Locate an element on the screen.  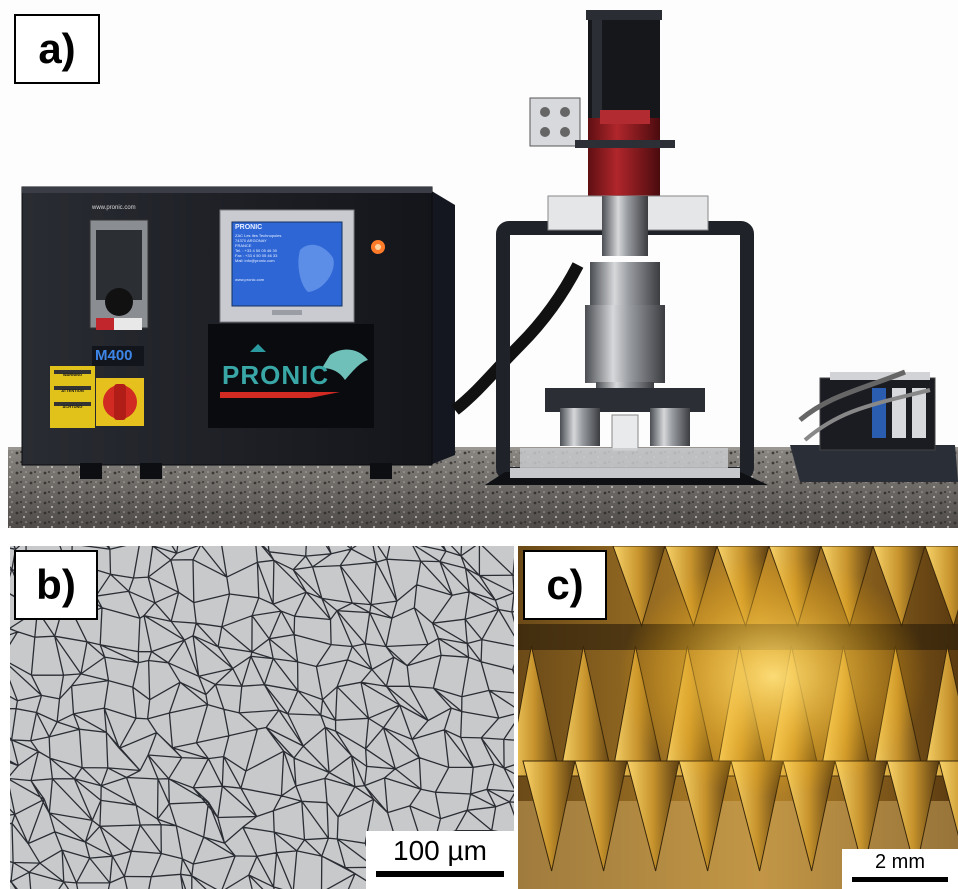
warning-text: ATTENTION is located at coordinates (72, 390).